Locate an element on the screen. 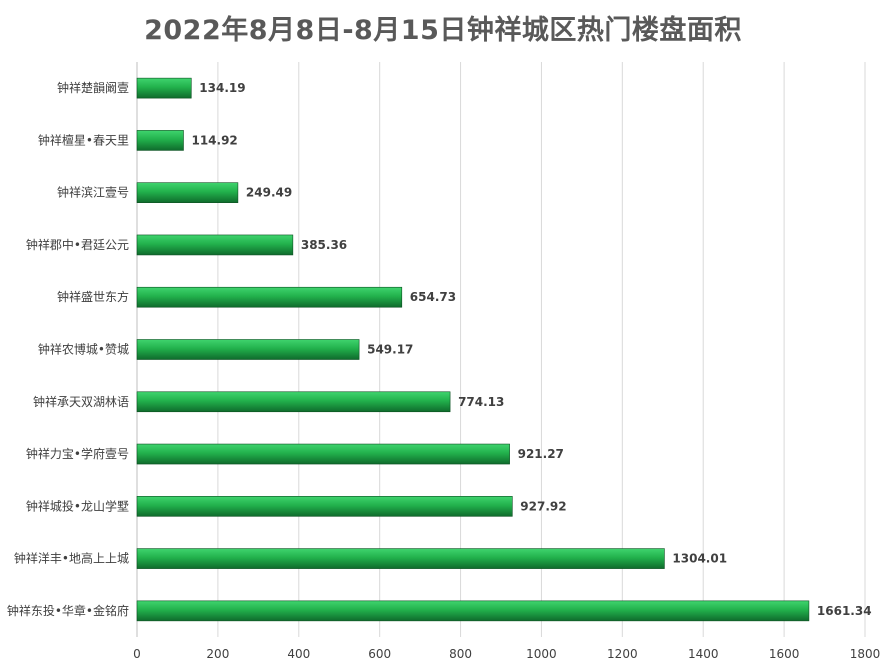  data-label: 549.17 is located at coordinates (390, 350).